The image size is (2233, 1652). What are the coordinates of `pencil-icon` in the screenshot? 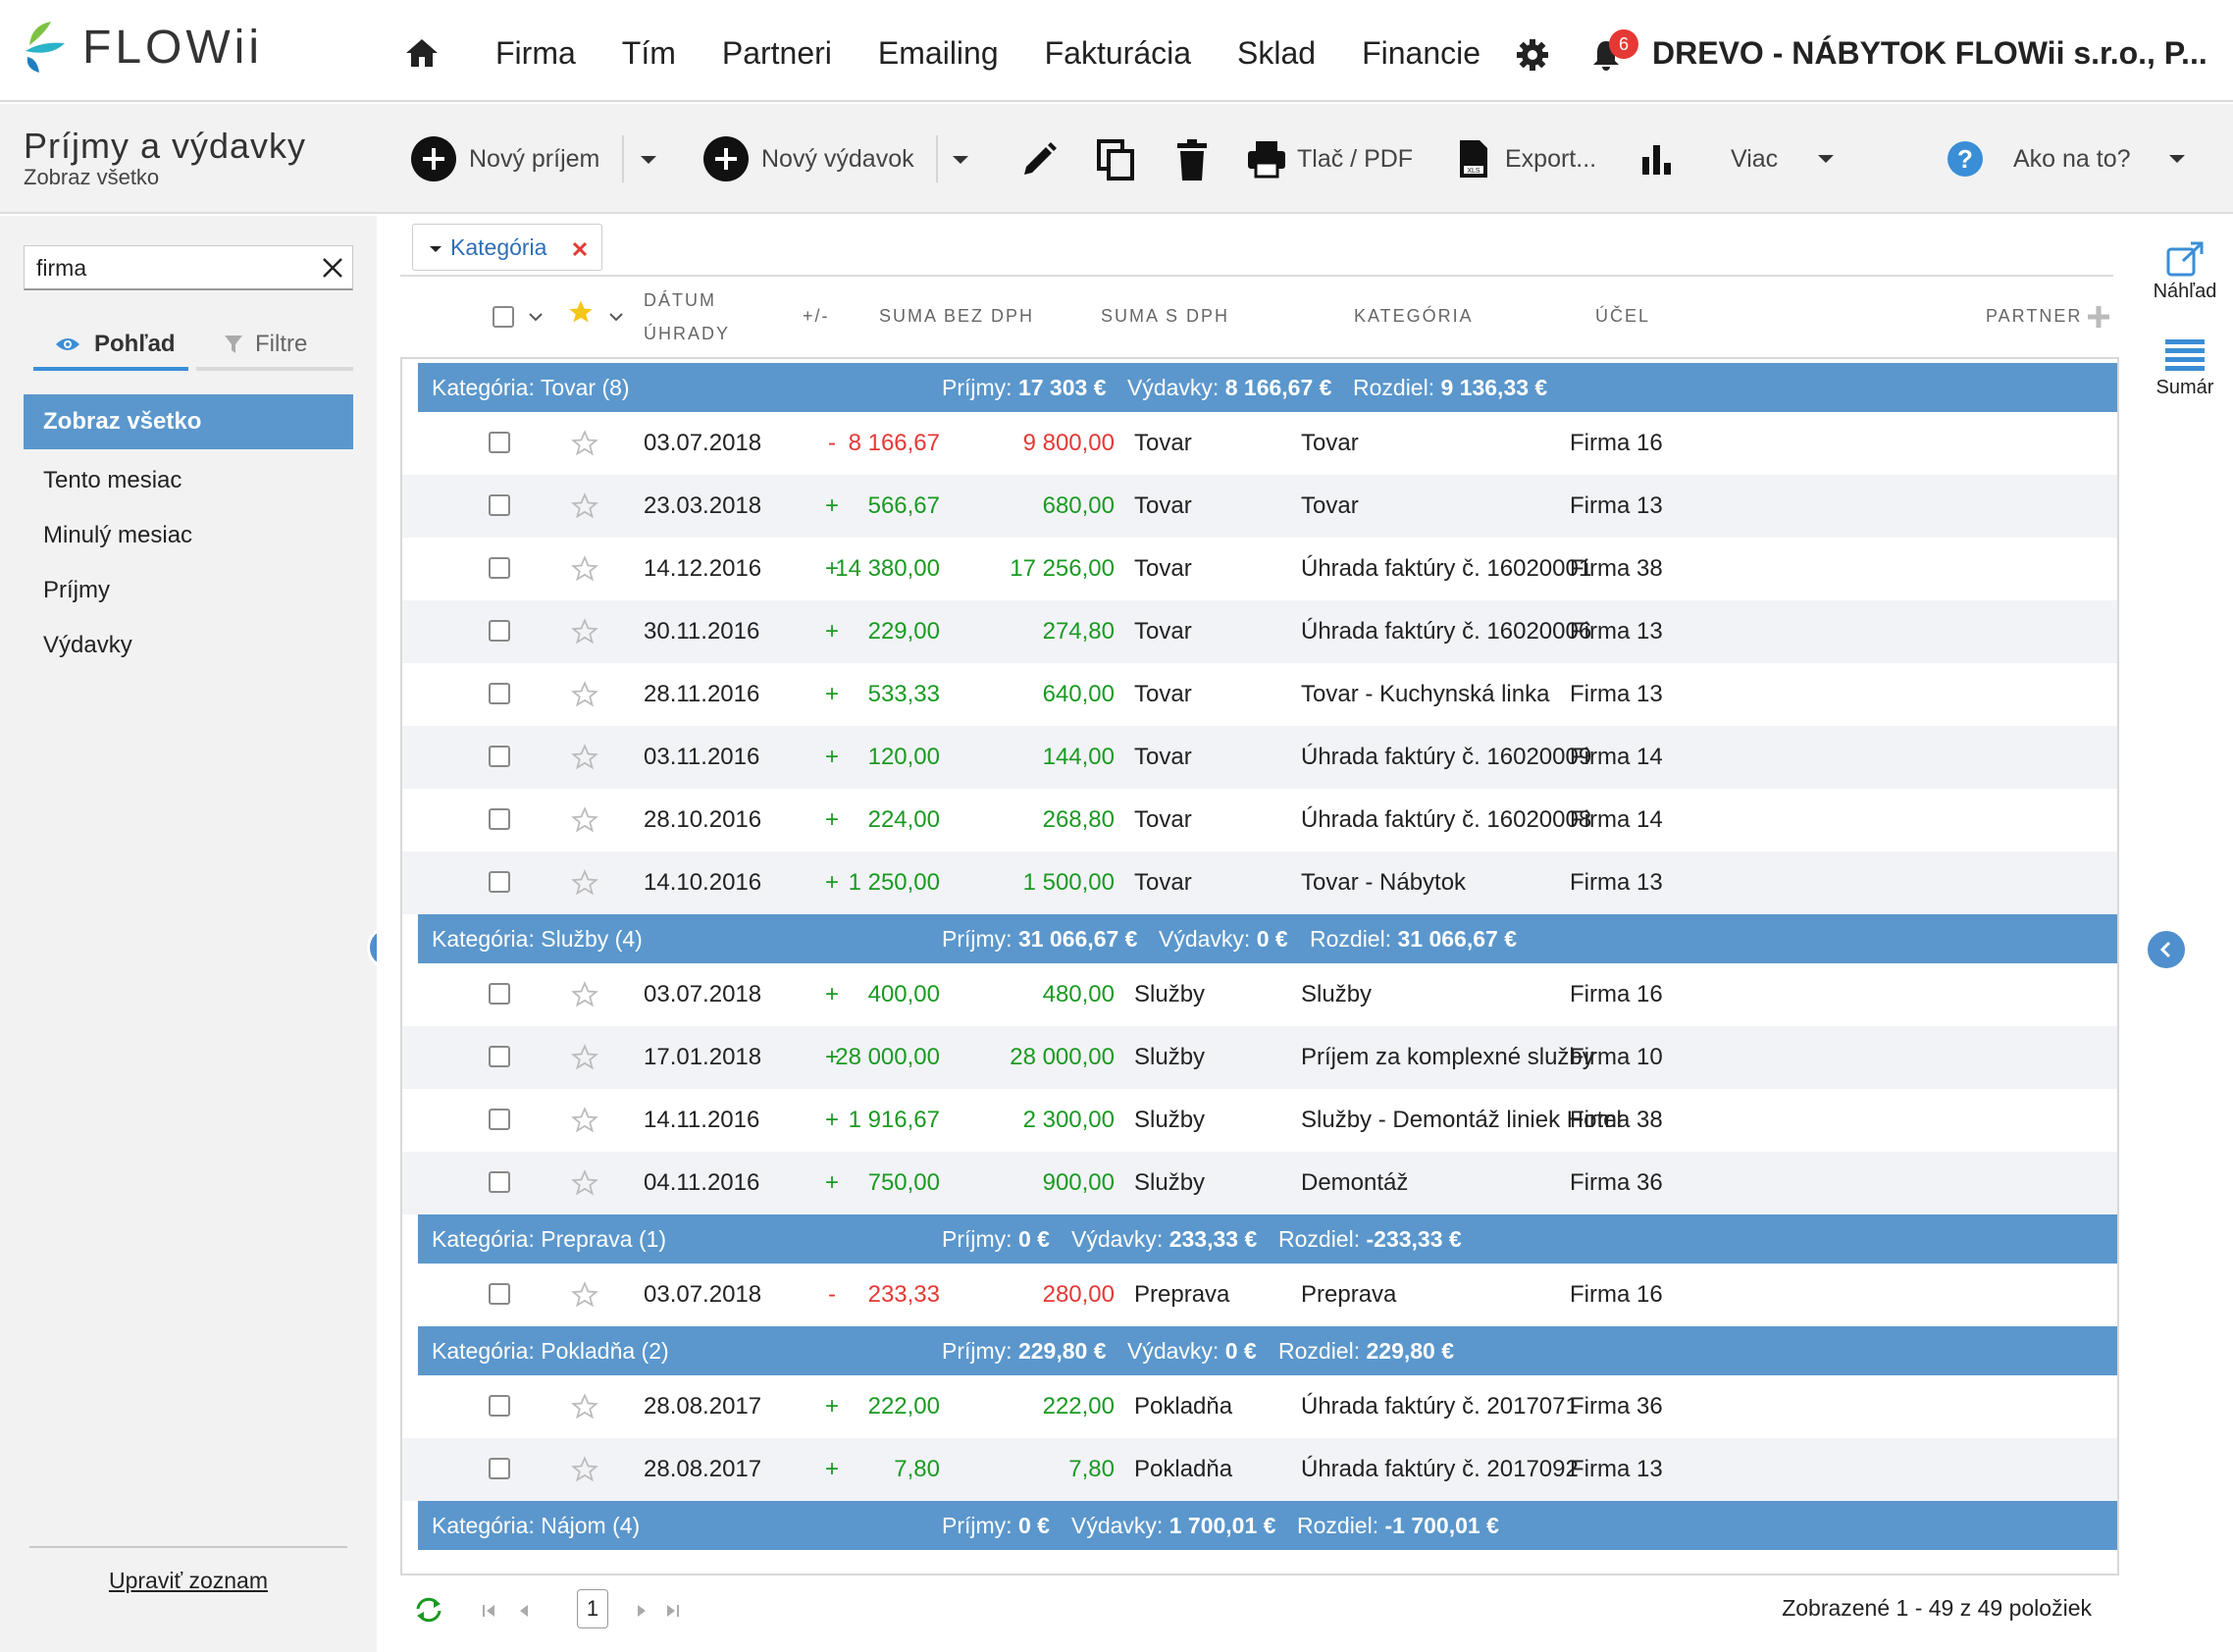 It's located at (1039, 160).